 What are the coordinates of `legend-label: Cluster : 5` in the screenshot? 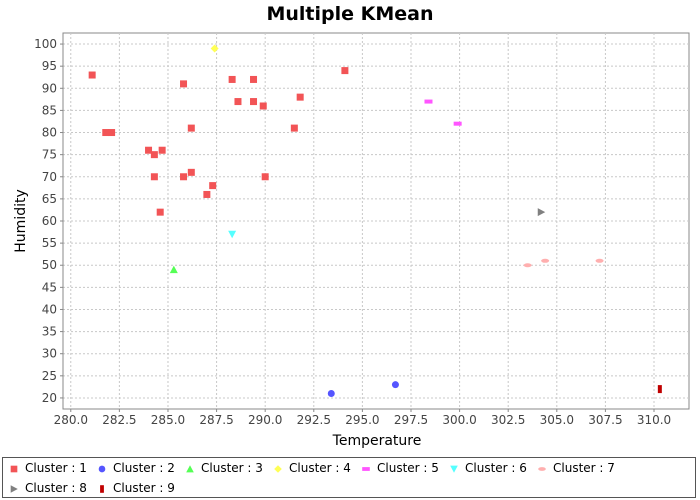 It's located at (408, 468).